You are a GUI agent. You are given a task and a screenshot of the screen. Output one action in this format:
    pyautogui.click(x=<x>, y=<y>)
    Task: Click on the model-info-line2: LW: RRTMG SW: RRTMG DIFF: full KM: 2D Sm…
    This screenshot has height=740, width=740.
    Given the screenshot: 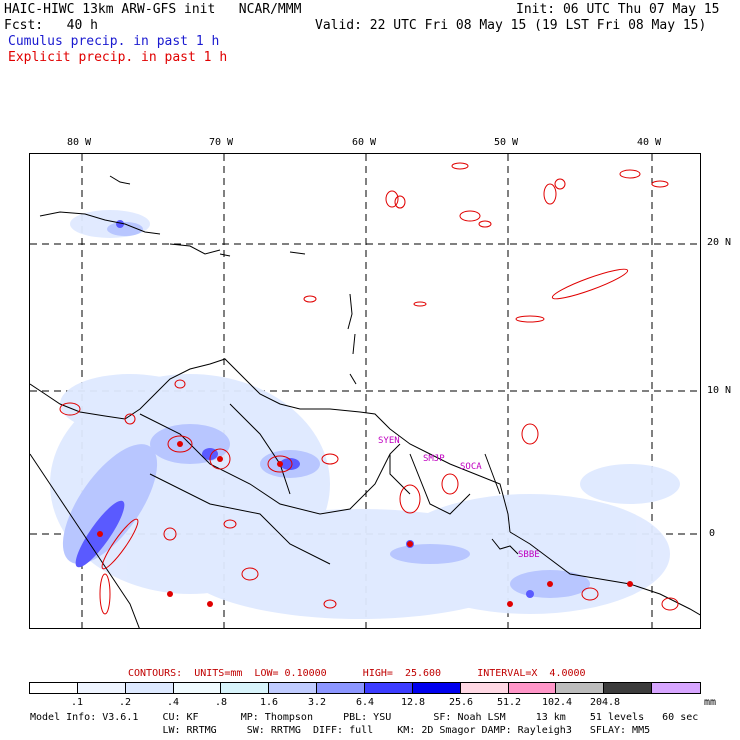 What is the action you would take?
    pyautogui.click(x=340, y=730)
    